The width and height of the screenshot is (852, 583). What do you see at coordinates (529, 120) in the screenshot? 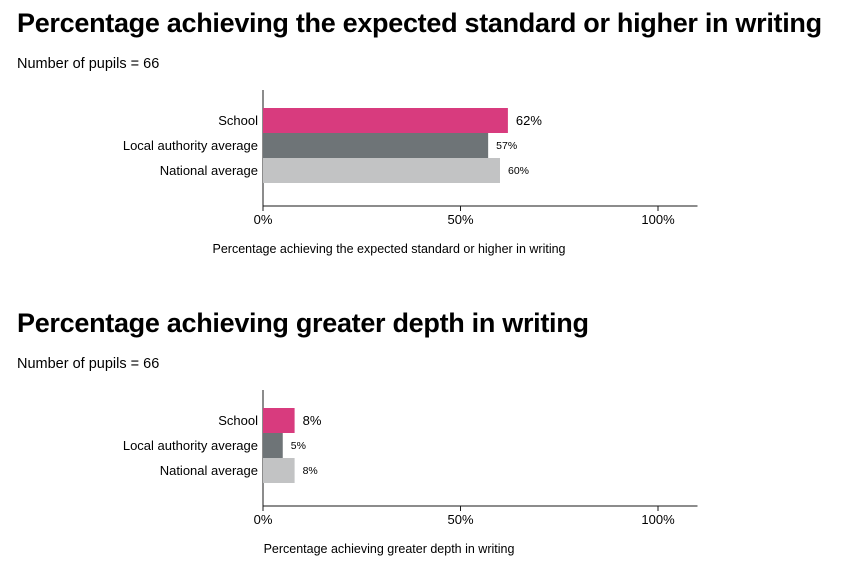
I see `data-label: 62%` at bounding box center [529, 120].